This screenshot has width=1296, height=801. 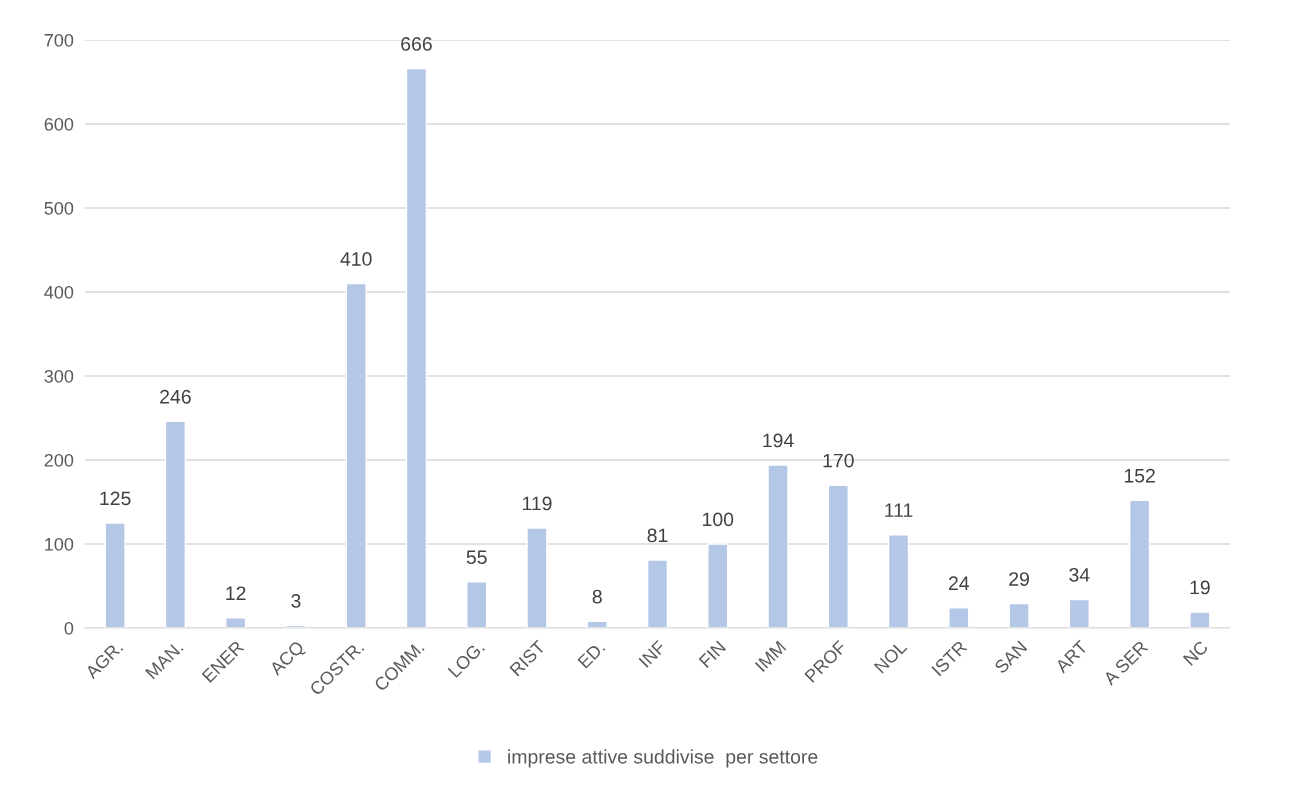 What do you see at coordinates (1139, 475) in the screenshot?
I see `data-label: 152` at bounding box center [1139, 475].